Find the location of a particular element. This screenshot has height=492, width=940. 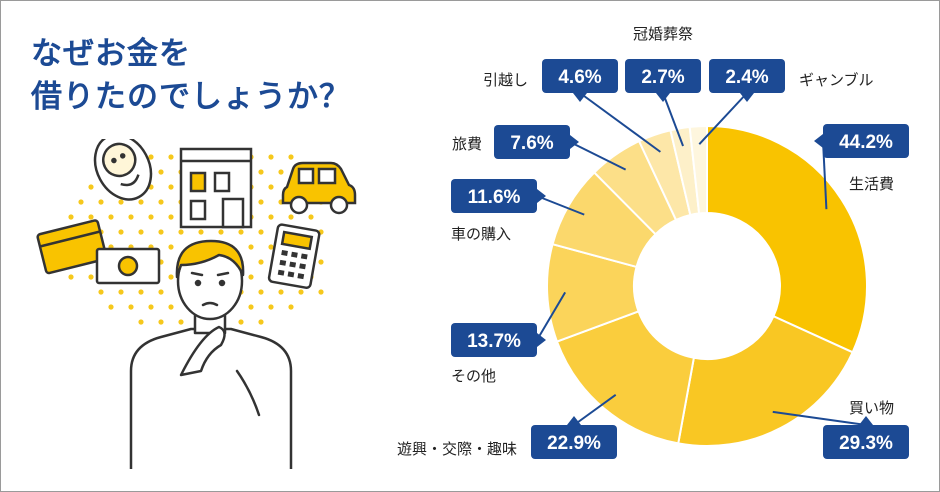

credit-card-icon is located at coordinates (72, 247).